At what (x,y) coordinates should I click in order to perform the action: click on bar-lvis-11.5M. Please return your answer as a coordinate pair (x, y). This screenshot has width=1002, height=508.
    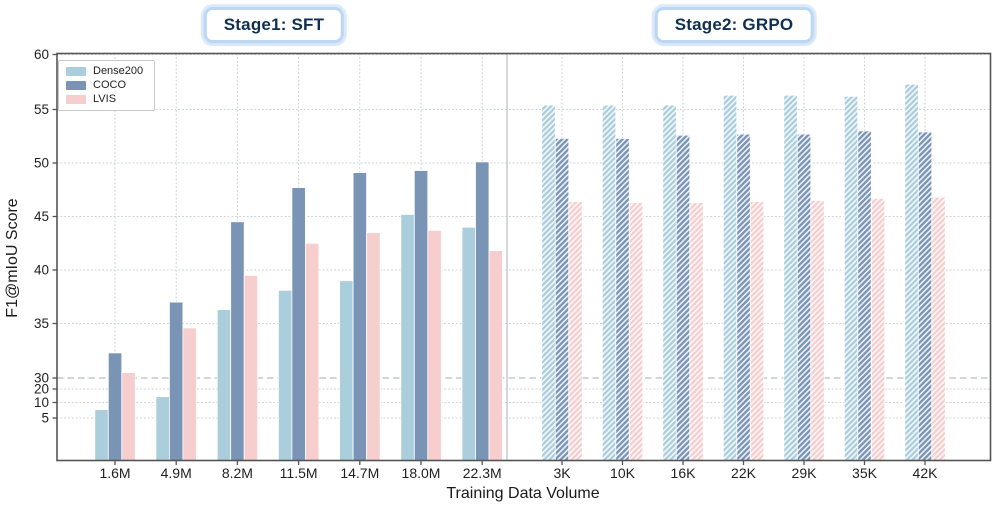
    Looking at the image, I should click on (312, 352).